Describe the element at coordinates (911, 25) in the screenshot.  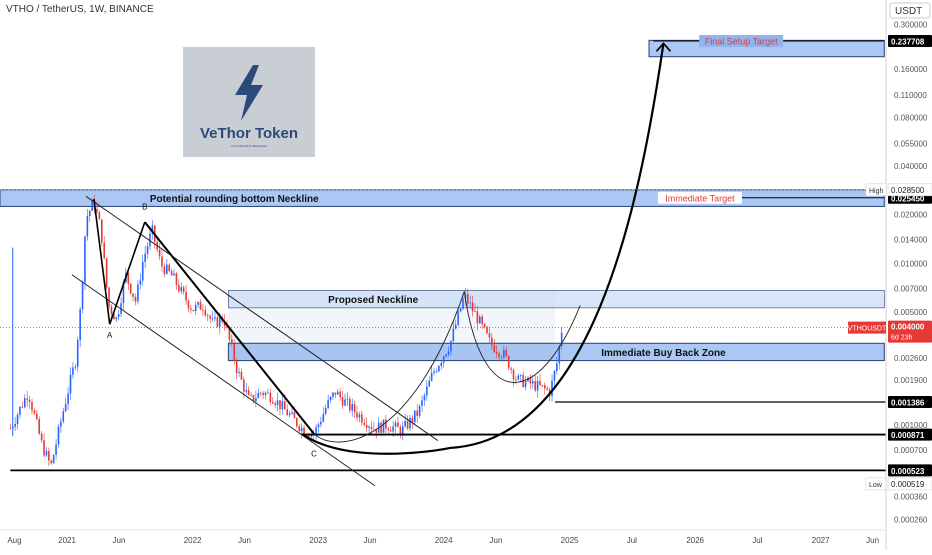
I see `y-tick-label: 0.300000` at that location.